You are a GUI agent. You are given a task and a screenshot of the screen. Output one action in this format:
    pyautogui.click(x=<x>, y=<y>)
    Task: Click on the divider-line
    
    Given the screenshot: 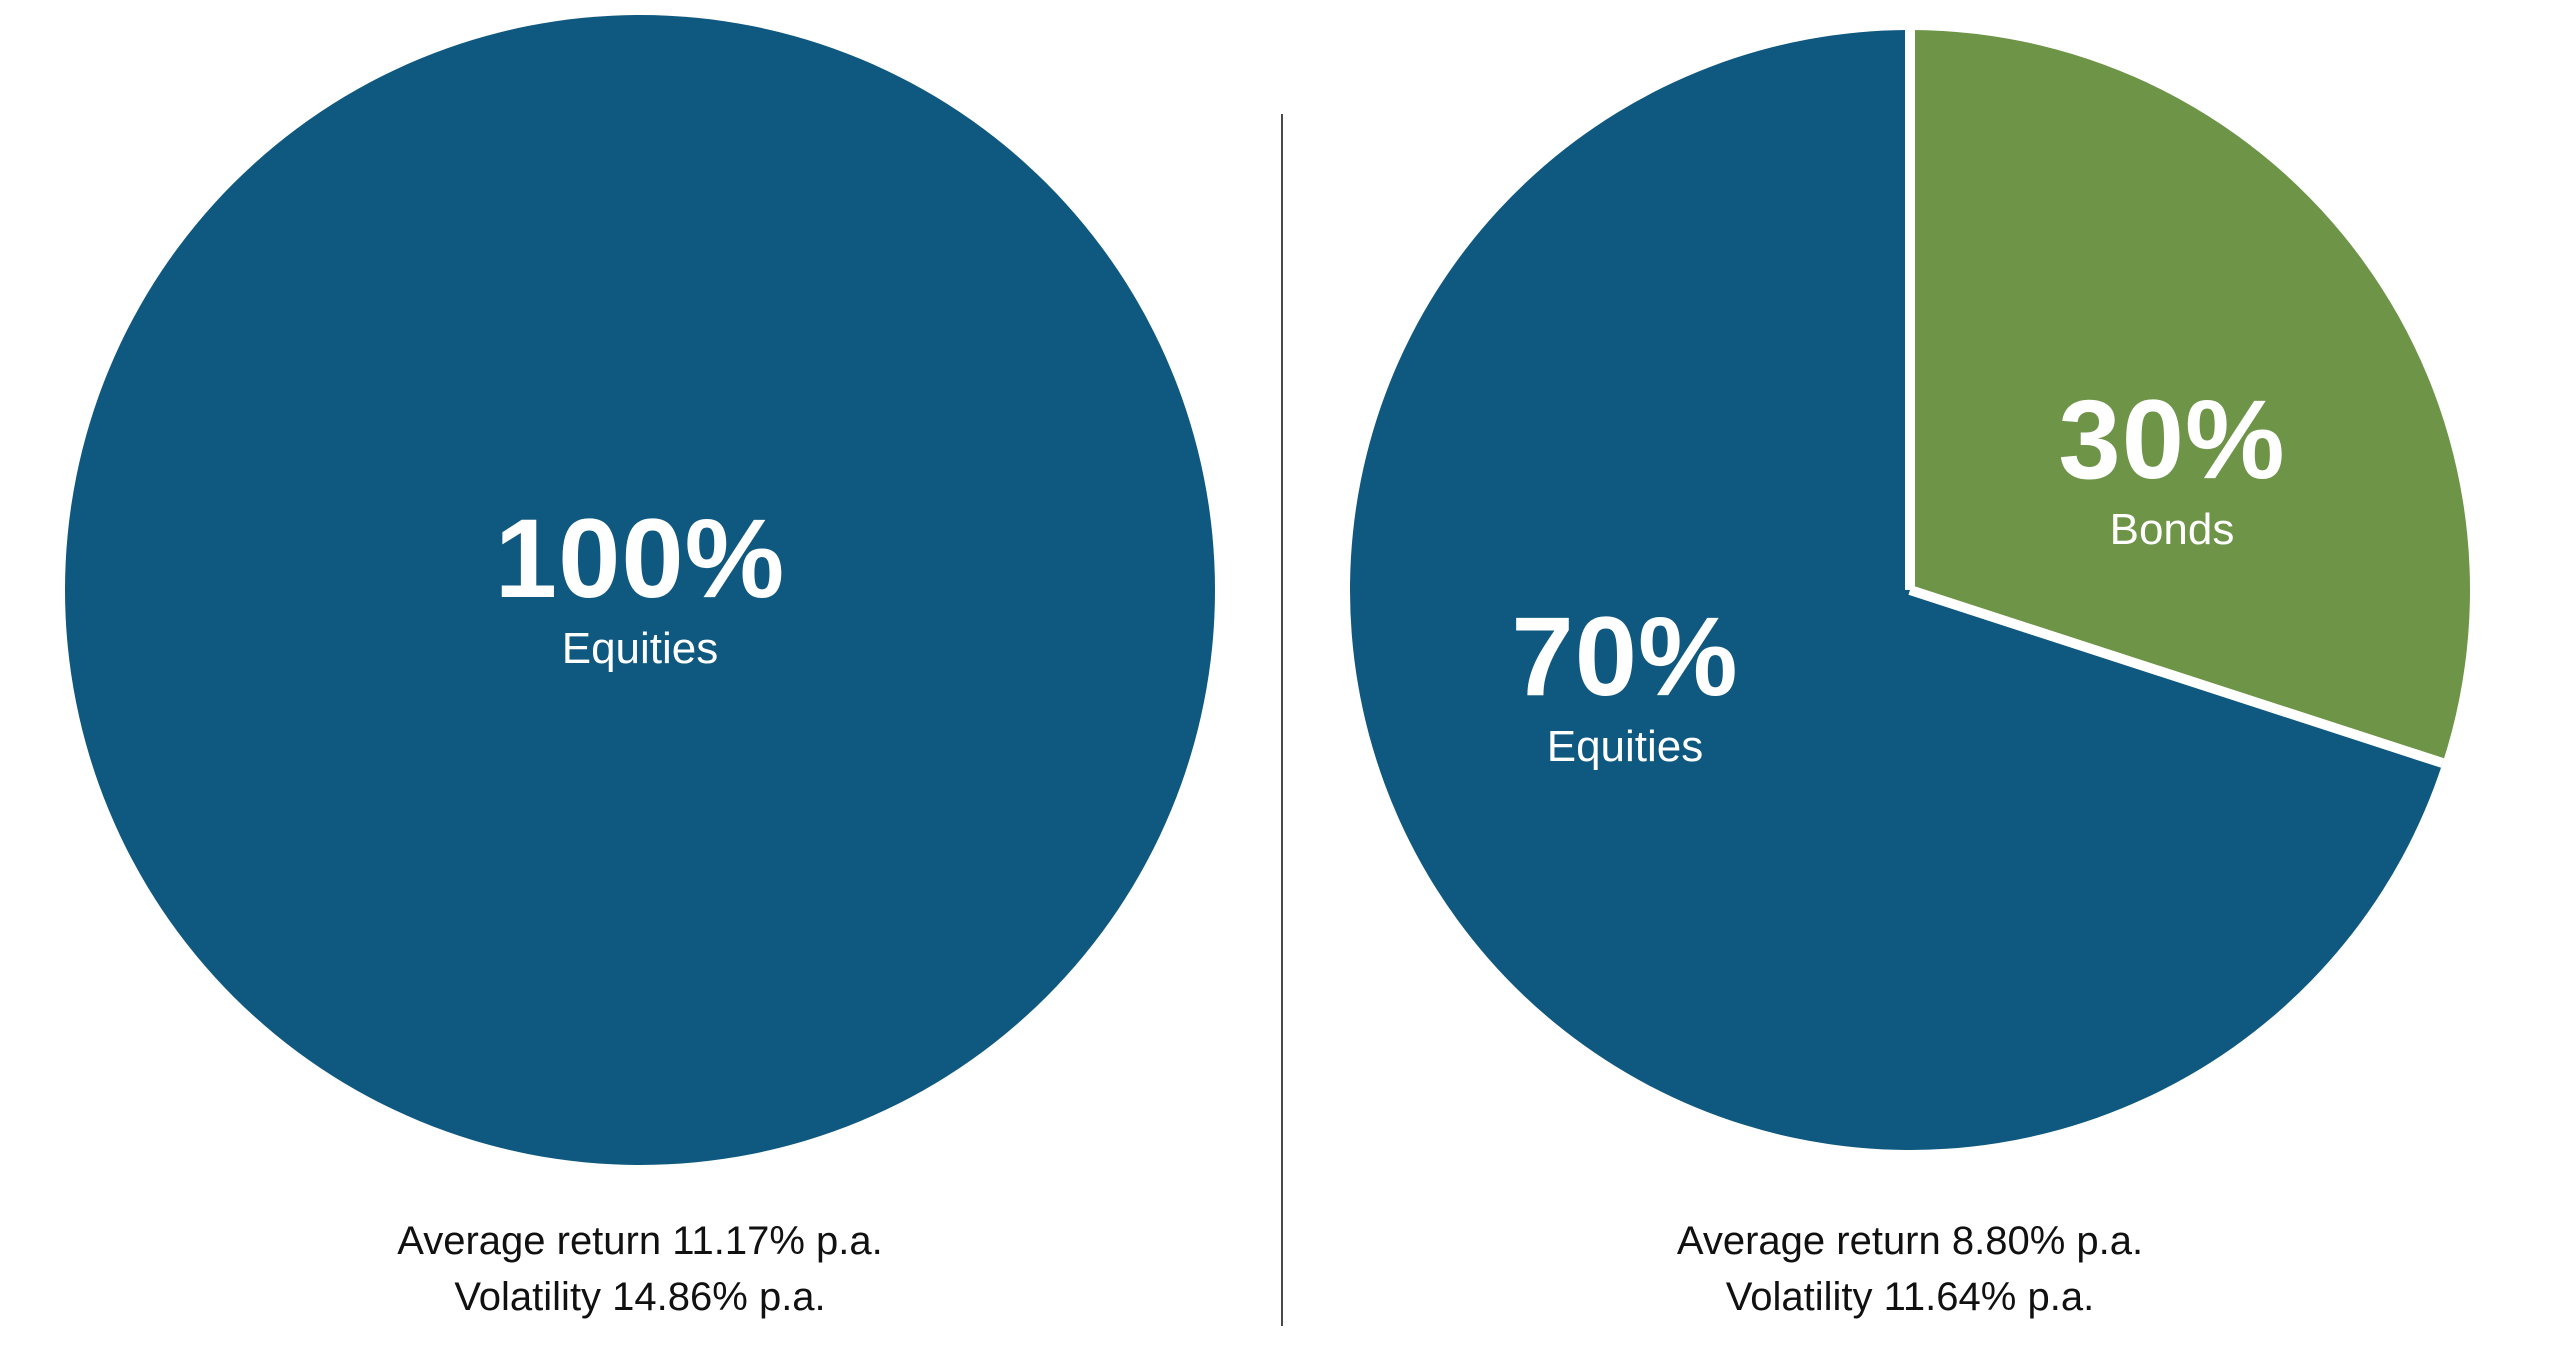 What is the action you would take?
    pyautogui.click(x=1282, y=720)
    